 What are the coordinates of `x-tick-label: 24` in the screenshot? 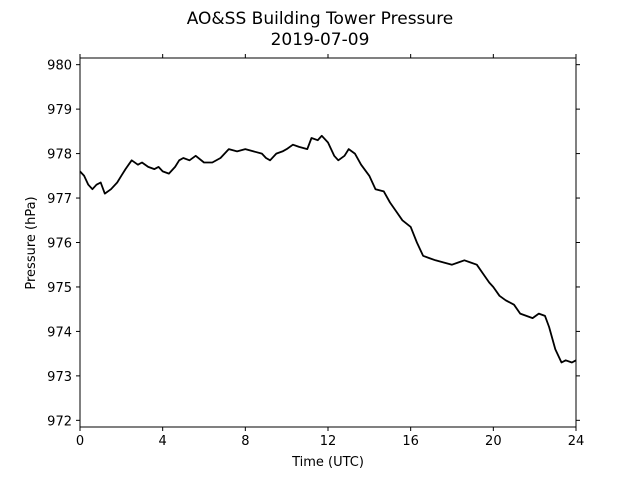 It's located at (576, 441).